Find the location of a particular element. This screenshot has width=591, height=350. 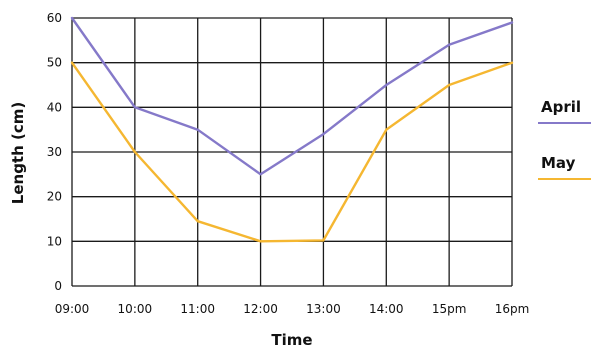

y-tick-label: 40 is located at coordinates (54, 107).